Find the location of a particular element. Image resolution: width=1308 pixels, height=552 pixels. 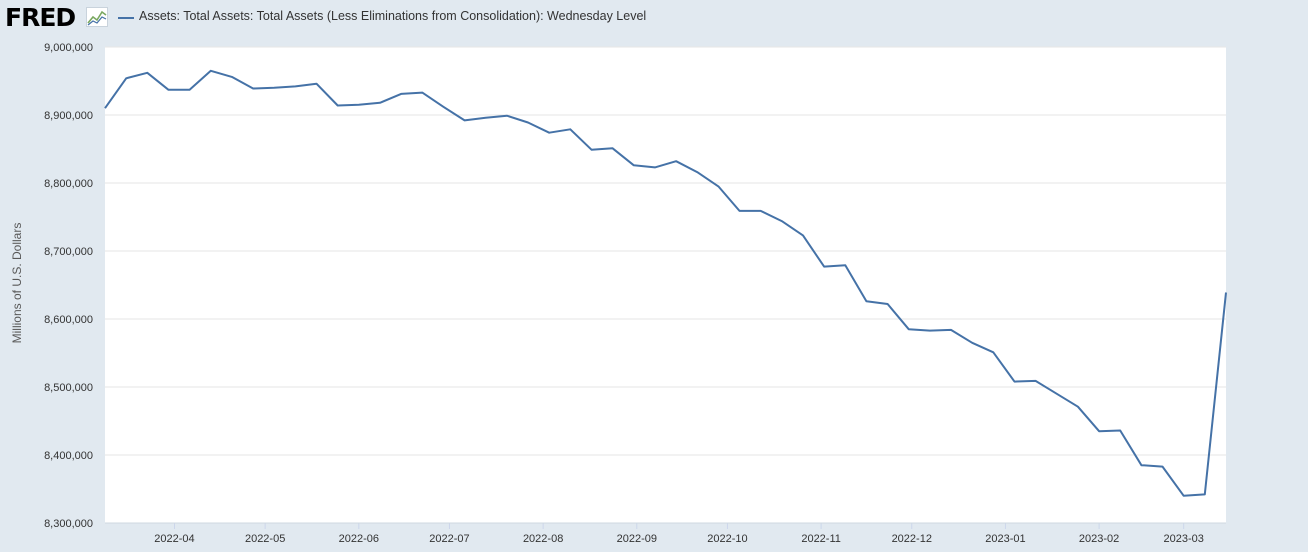

y-tick-label: 8,500,000 is located at coordinates (68, 388).